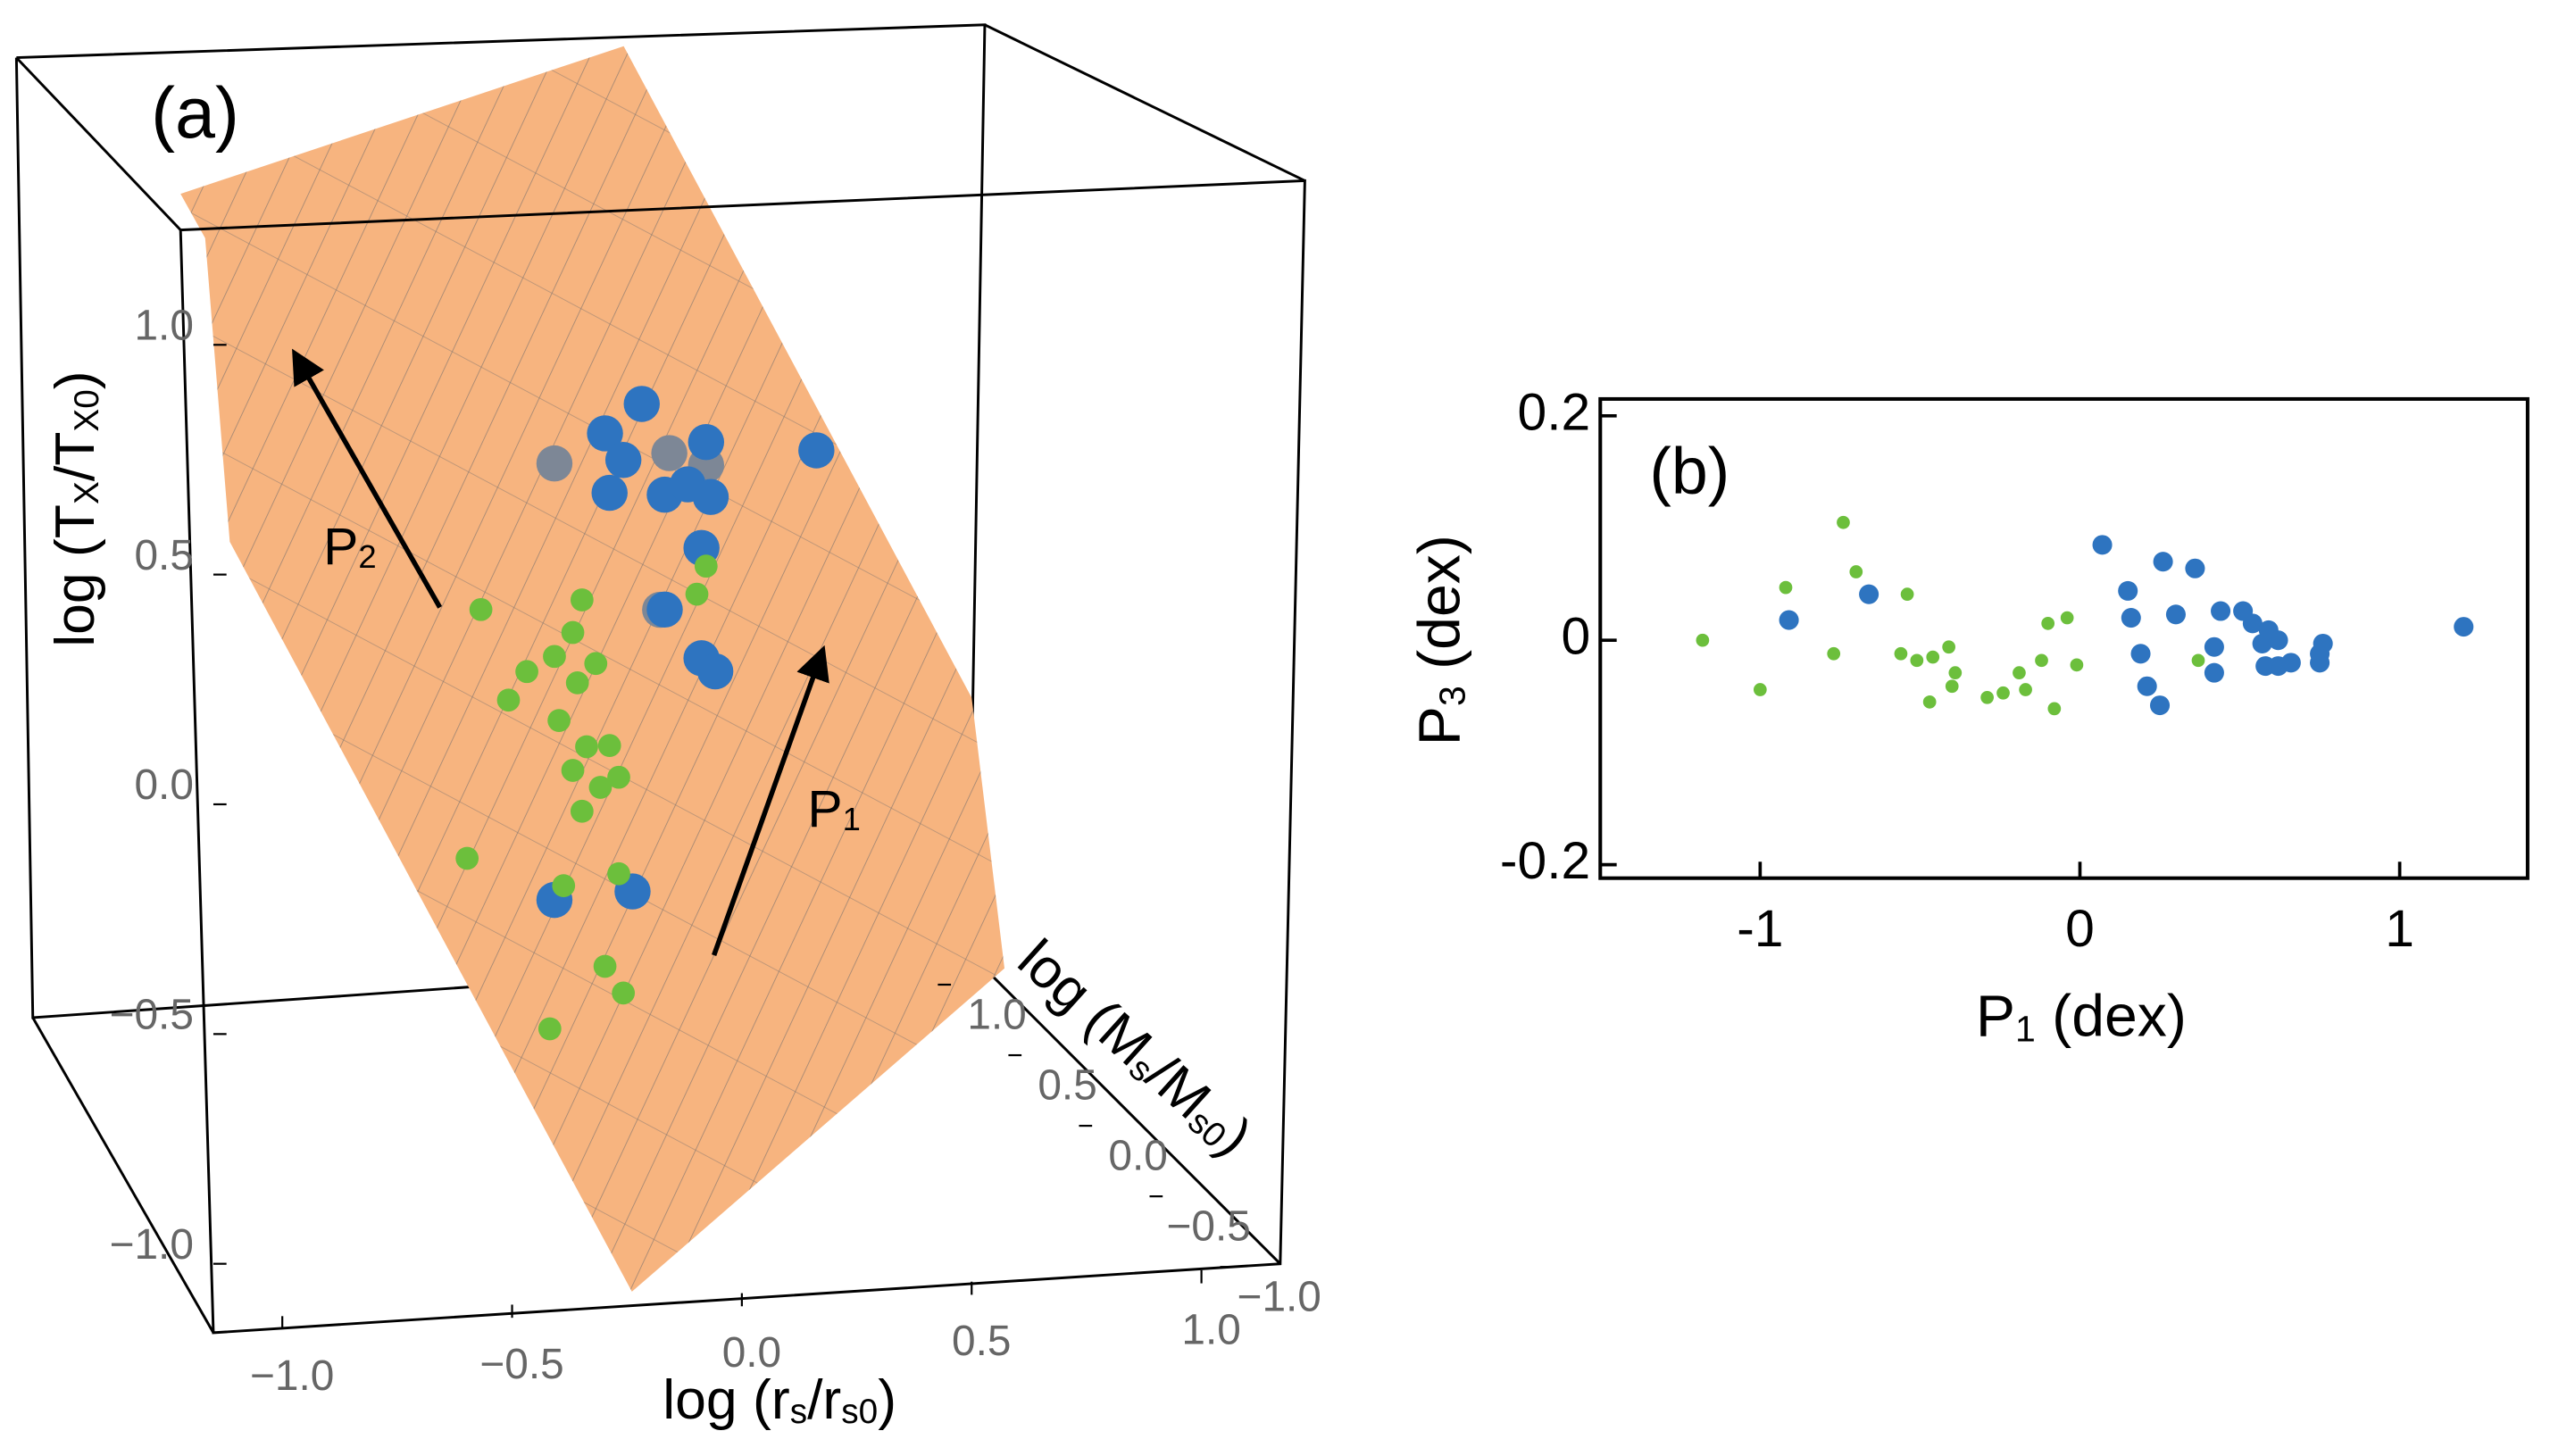 The image size is (2567, 1456). What do you see at coordinates (1689, 471) in the screenshot?
I see `panel-label: (b)` at bounding box center [1689, 471].